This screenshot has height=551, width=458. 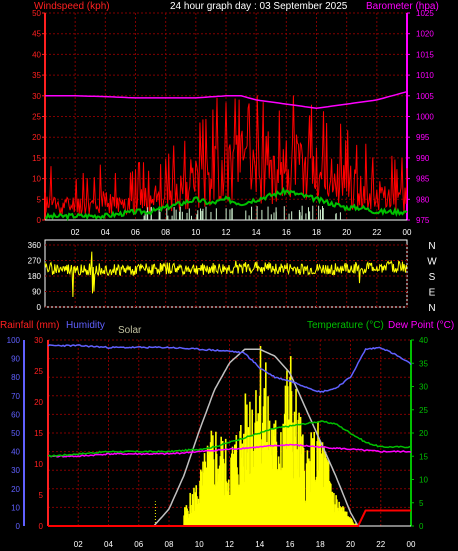 I want to click on wind-x-tick-label: 06, so click(x=135, y=232).